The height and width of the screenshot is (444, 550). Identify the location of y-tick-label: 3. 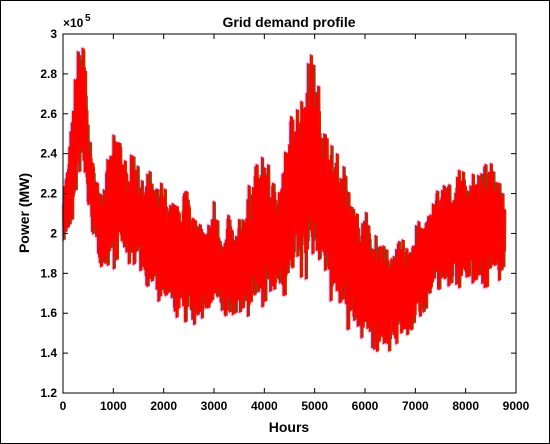
(53, 34).